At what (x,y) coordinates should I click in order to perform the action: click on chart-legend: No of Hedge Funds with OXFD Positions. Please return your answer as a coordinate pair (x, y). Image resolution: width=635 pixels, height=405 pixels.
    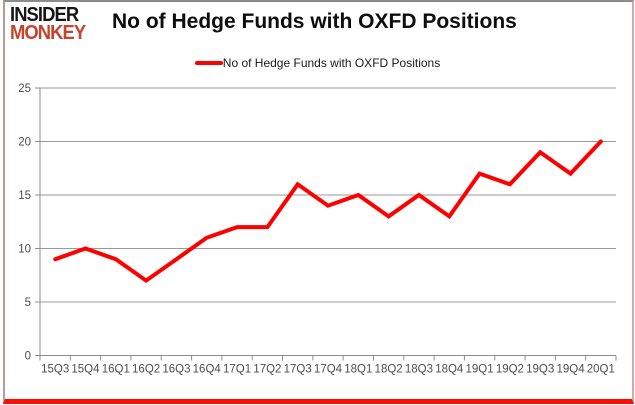
    Looking at the image, I should click on (317, 63).